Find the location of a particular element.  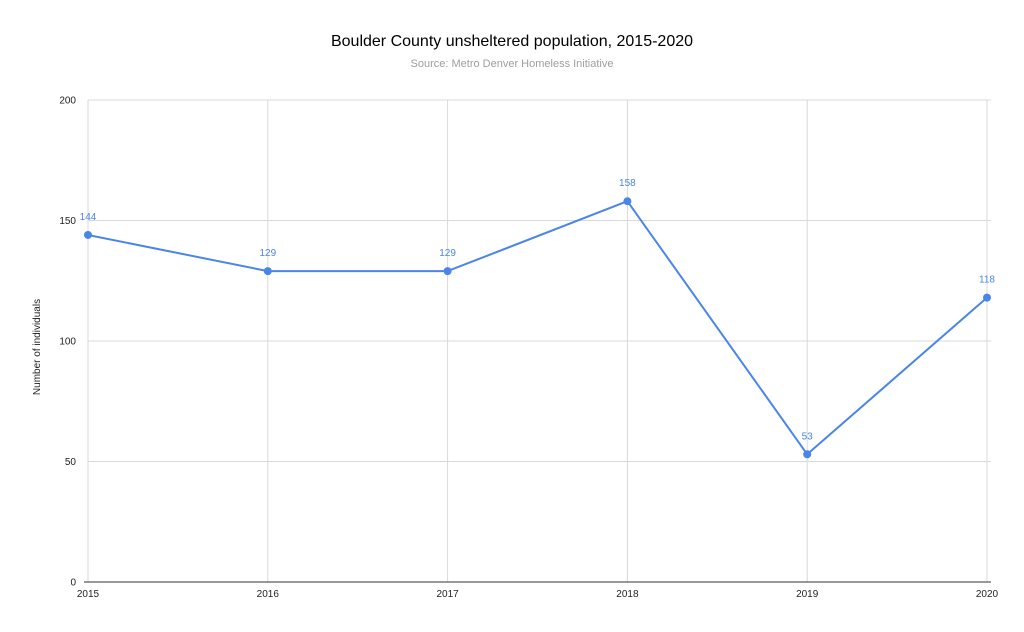

x-tick-label: 2015 is located at coordinates (88, 594).